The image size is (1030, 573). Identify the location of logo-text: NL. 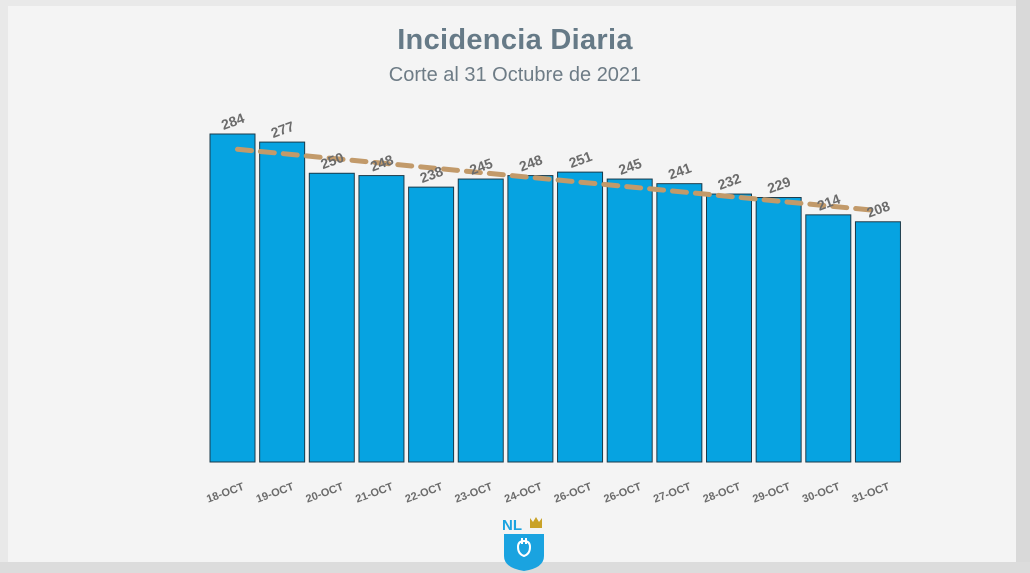
(512, 525).